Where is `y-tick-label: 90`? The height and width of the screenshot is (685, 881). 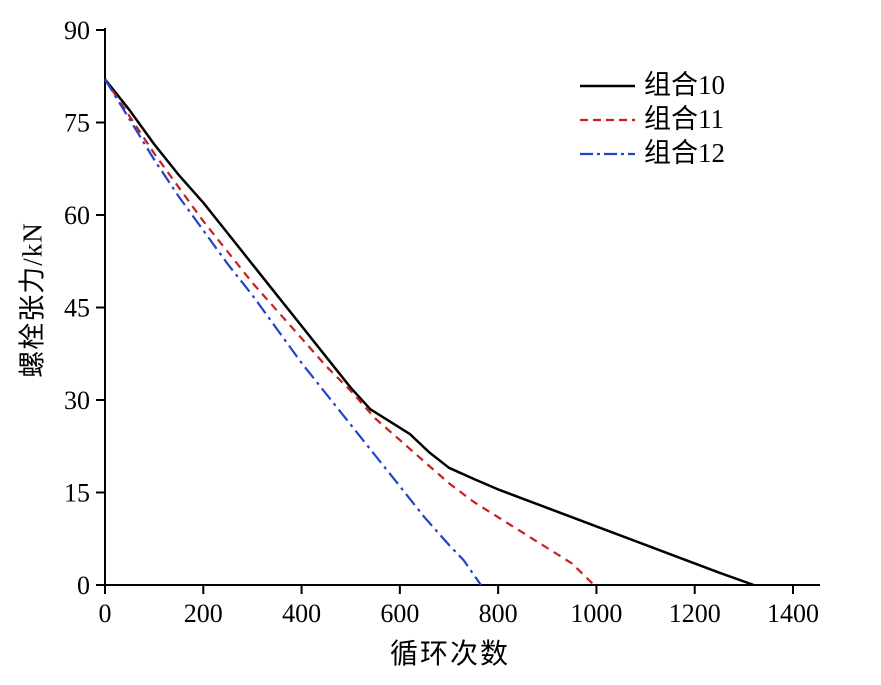
y-tick-label: 90 is located at coordinates (77, 30).